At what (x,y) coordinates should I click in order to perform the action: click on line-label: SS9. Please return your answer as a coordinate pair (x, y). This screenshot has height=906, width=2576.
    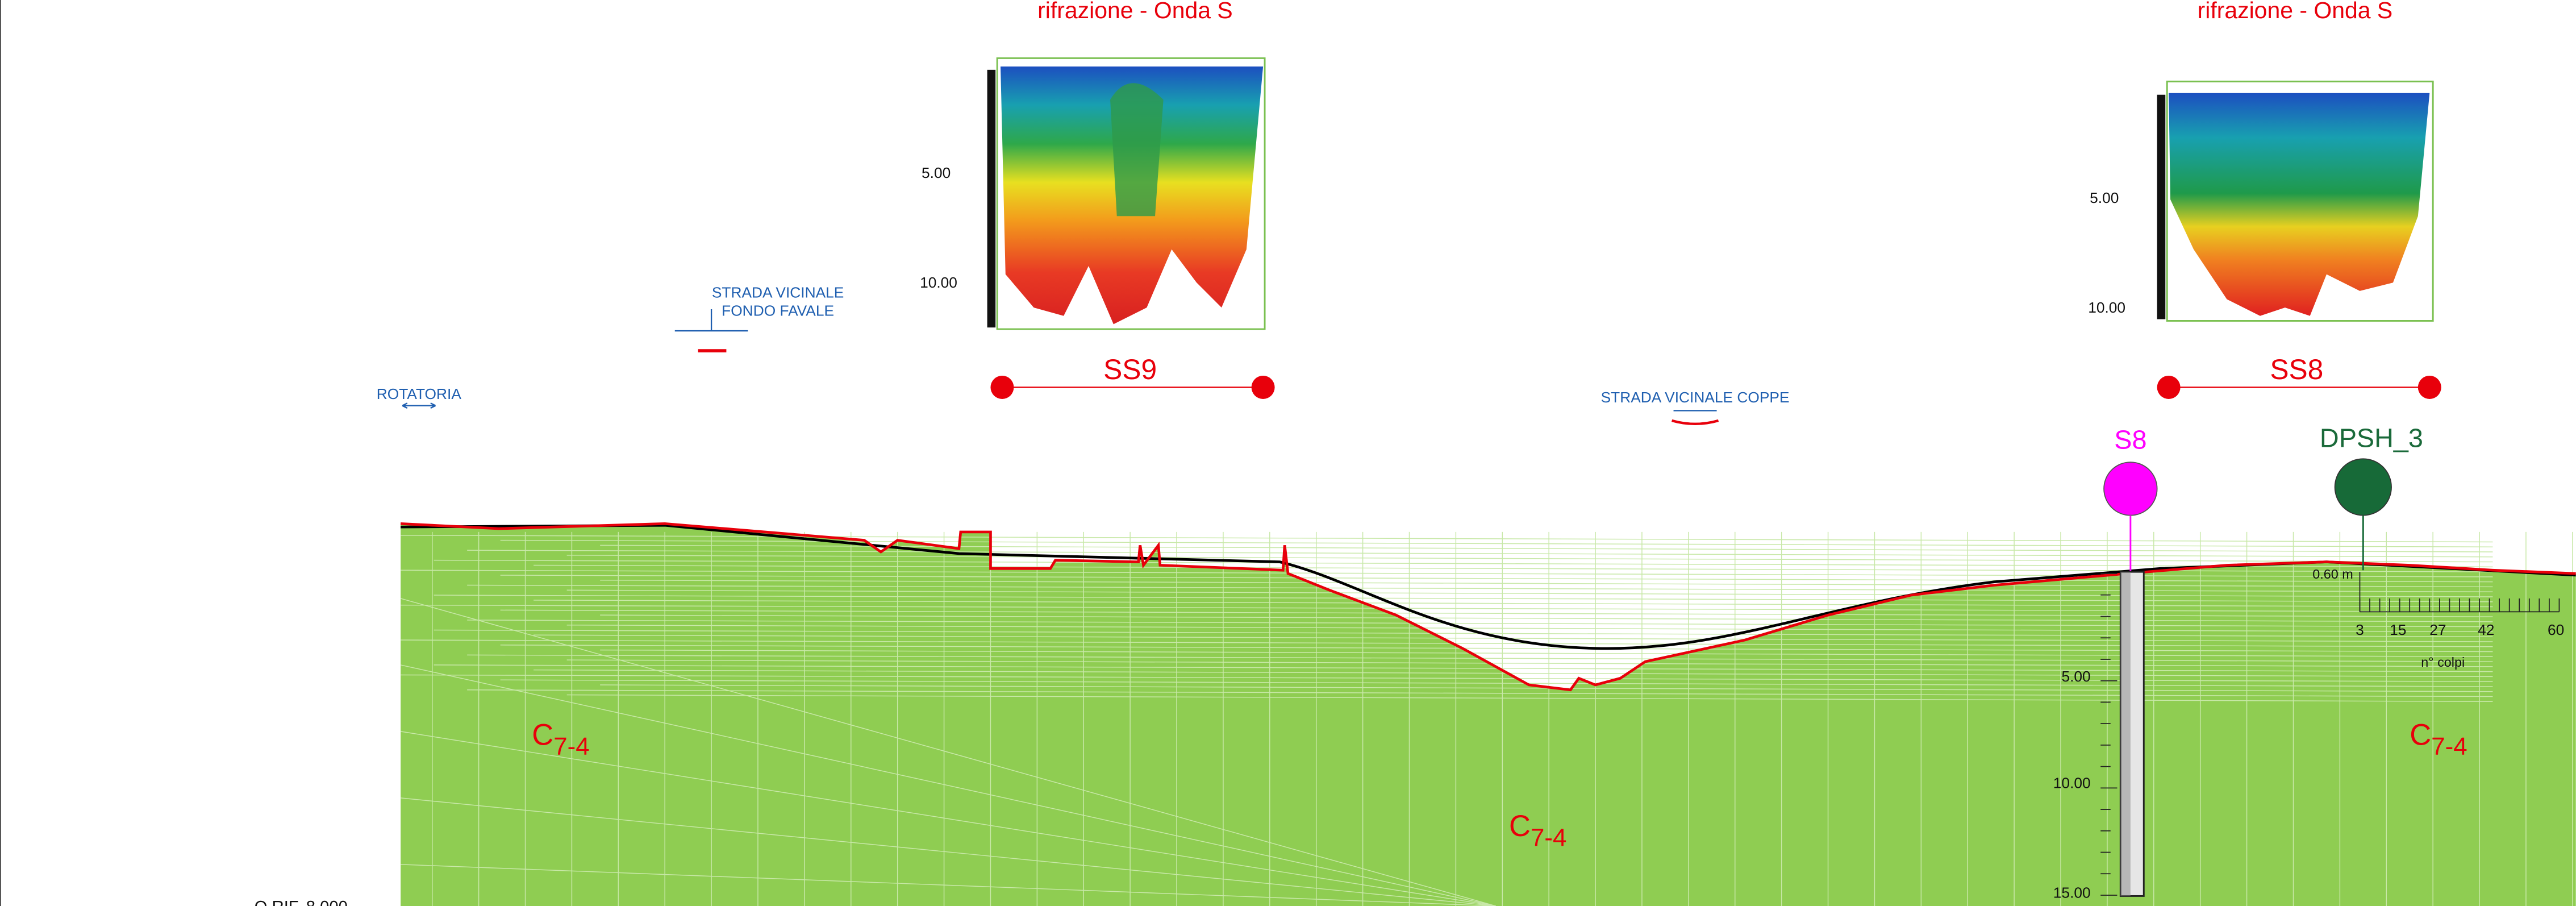
    Looking at the image, I should click on (1130, 369).